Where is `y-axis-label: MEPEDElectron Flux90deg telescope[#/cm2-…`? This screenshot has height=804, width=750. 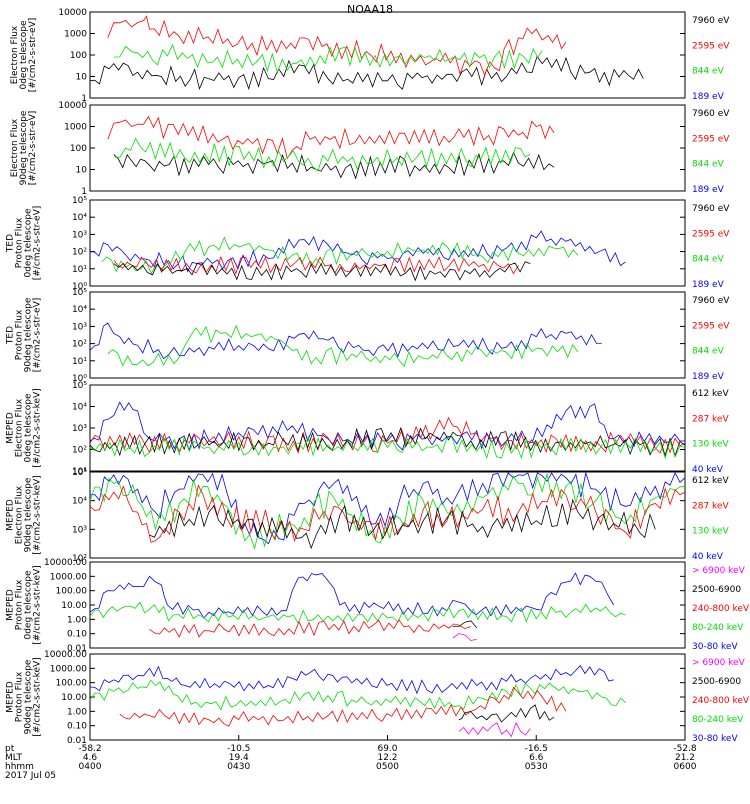 y-axis-label: MEPEDElectron Flux90deg telescope[#/cm2-… is located at coordinates (24, 514).